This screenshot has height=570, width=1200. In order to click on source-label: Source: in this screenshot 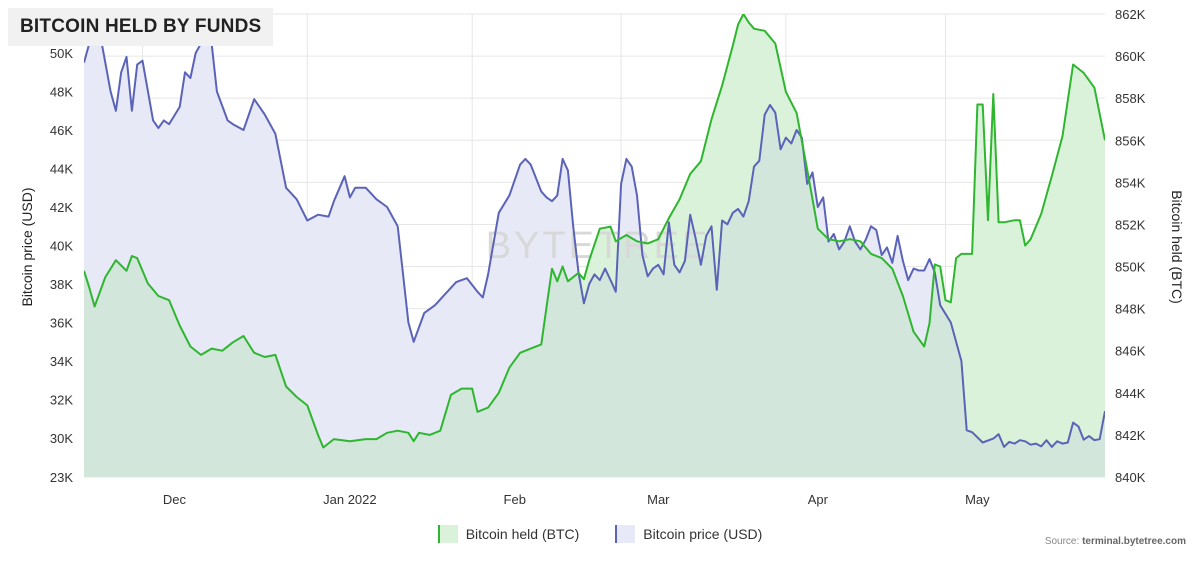, I will do `click(1062, 541)`.